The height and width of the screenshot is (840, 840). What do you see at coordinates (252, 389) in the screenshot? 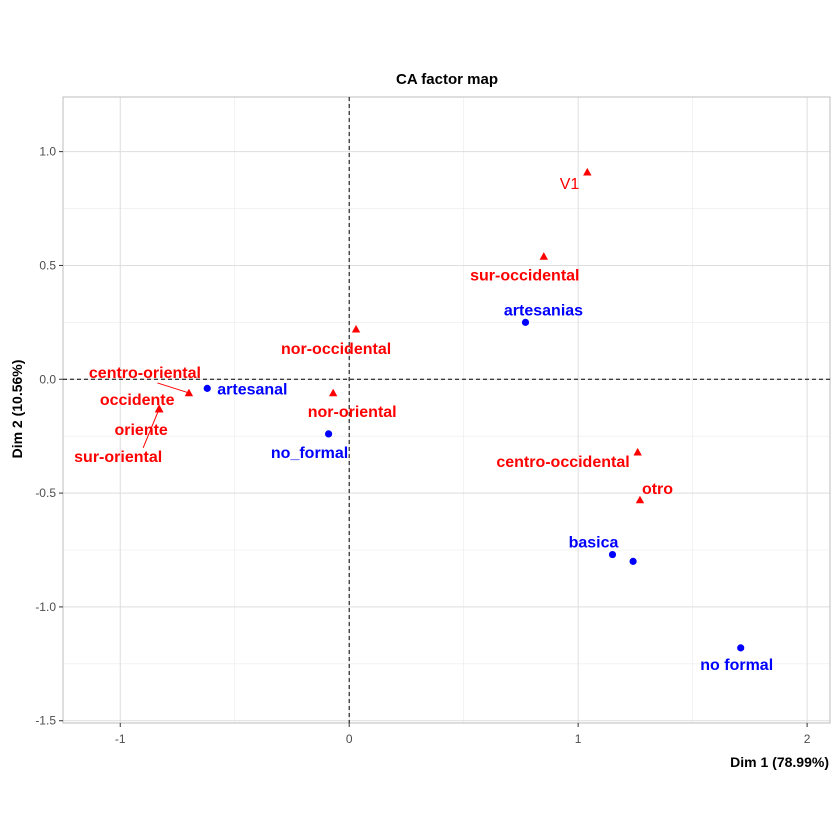
I see `point-label: artesanal` at bounding box center [252, 389].